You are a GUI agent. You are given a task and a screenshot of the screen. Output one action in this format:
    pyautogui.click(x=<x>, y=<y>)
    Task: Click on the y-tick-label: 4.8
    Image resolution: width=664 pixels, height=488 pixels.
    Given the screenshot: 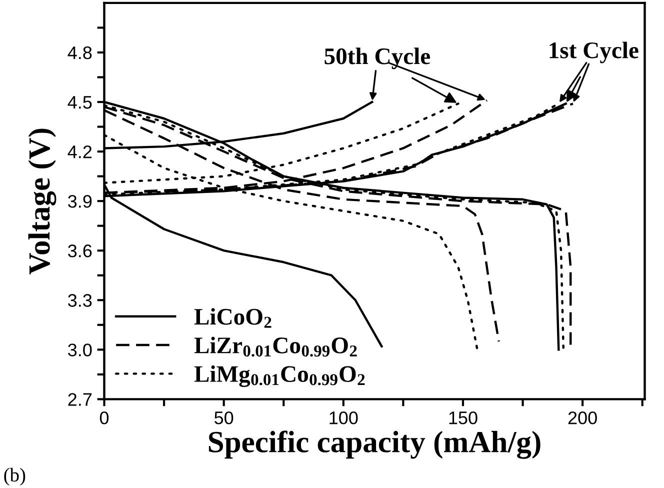 What is the action you would take?
    pyautogui.click(x=80, y=53)
    